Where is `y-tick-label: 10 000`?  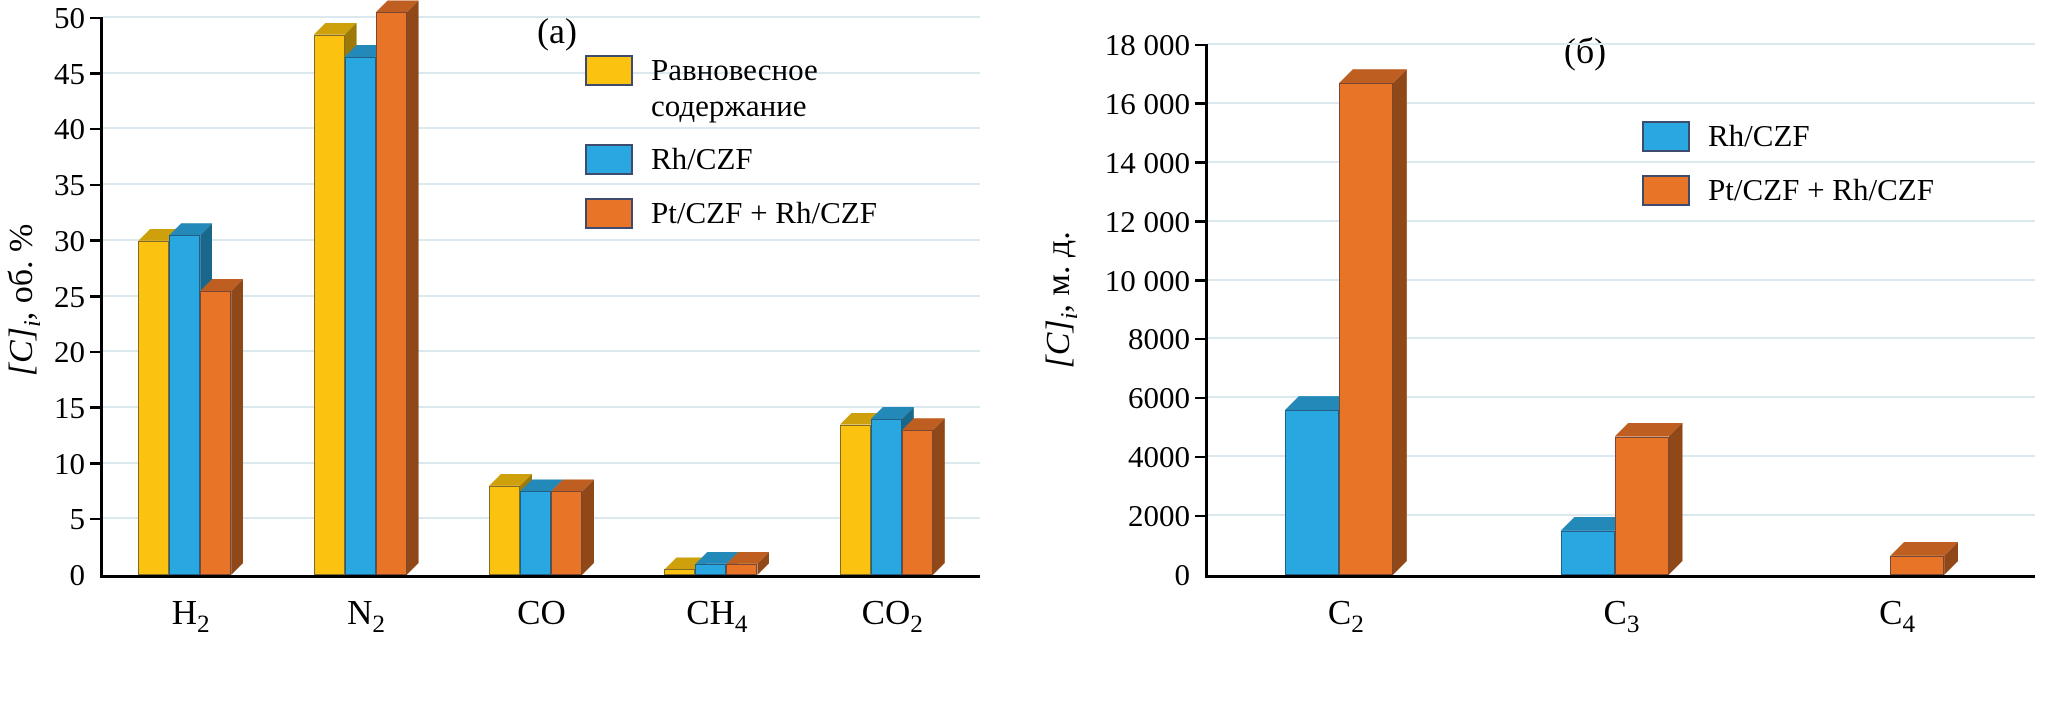 y-tick-label: 10 000 is located at coordinates (1147, 280).